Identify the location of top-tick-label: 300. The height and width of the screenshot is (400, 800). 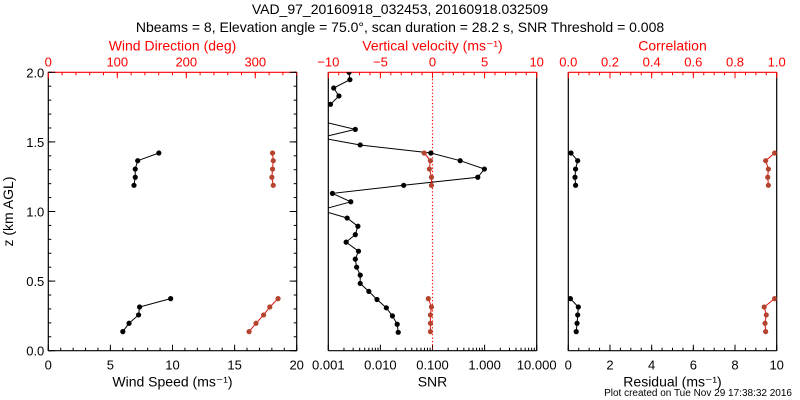
(255, 61).